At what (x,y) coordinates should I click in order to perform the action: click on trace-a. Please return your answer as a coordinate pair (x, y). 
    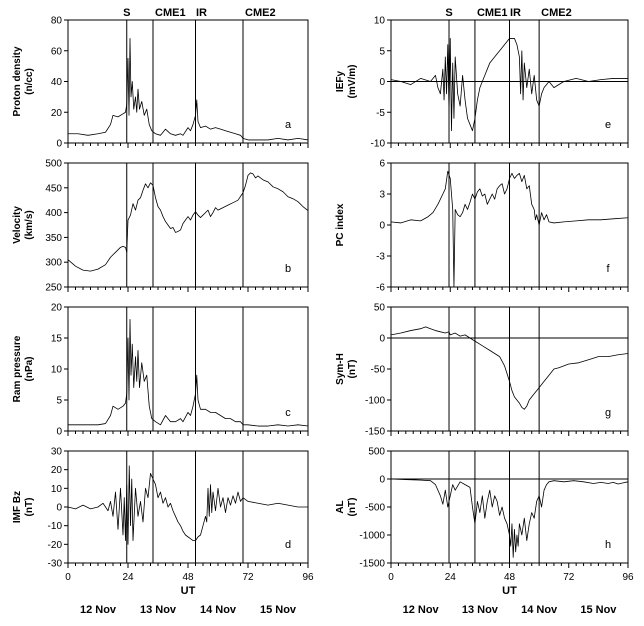
    Looking at the image, I should click on (188, 89).